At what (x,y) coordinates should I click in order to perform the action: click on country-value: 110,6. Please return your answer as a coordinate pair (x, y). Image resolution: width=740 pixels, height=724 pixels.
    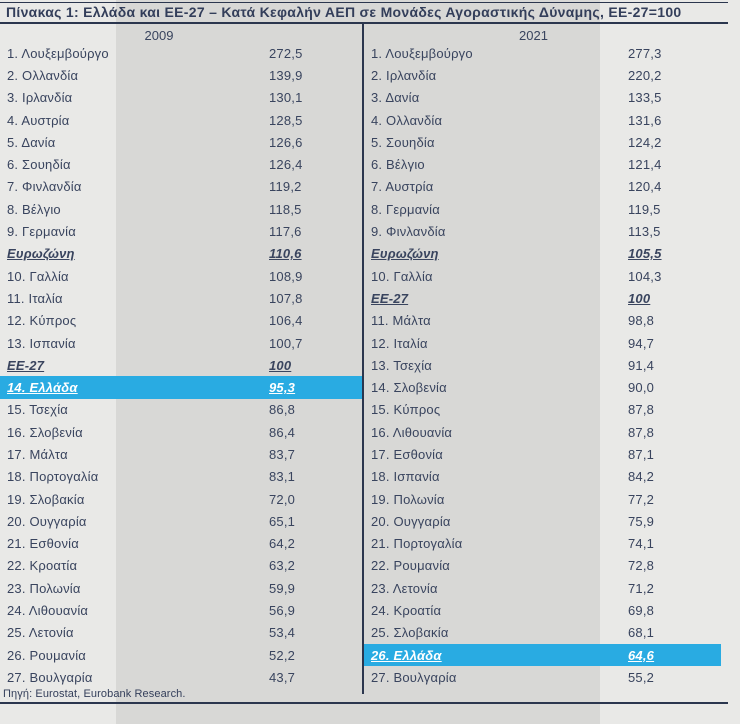
    Looking at the image, I should click on (285, 254).